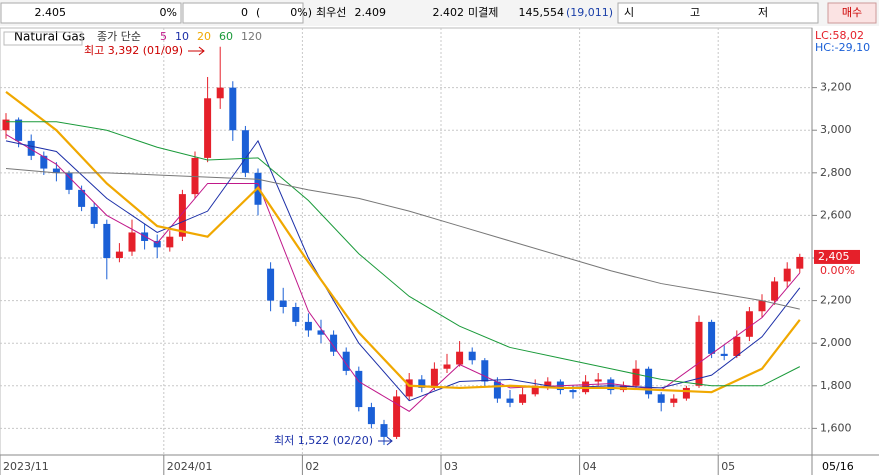 The height and width of the screenshot is (475, 879). I want to click on hc-label: HC:-29,10, so click(842, 47).